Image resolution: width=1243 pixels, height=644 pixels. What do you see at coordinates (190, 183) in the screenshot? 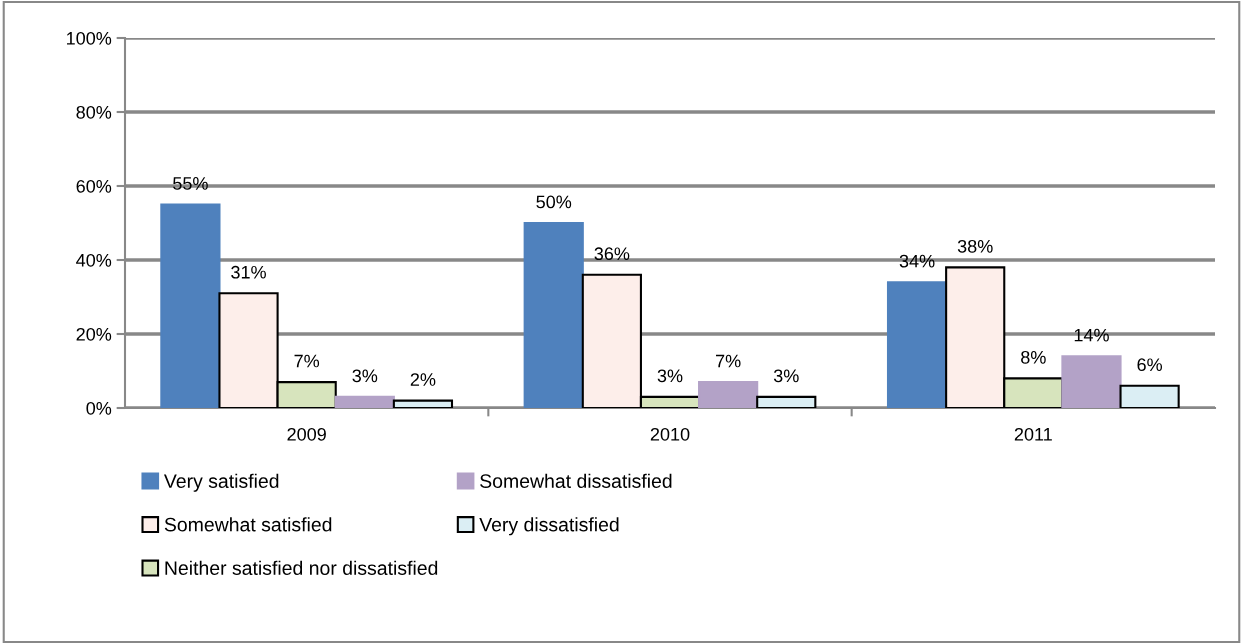
I see `data-label: 55%` at bounding box center [190, 183].